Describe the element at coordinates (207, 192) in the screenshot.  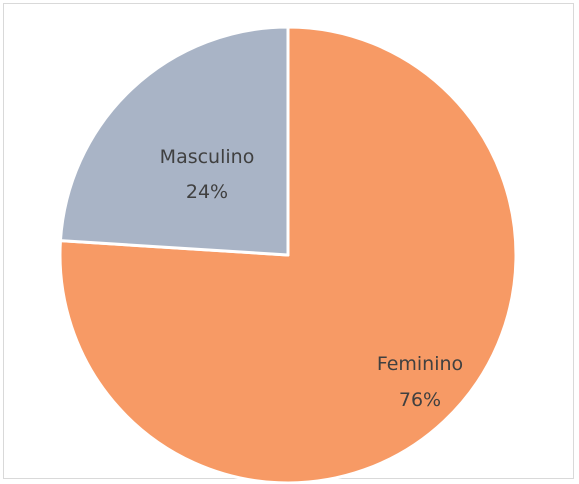
I see `slice-value-masculino: 24%` at that location.